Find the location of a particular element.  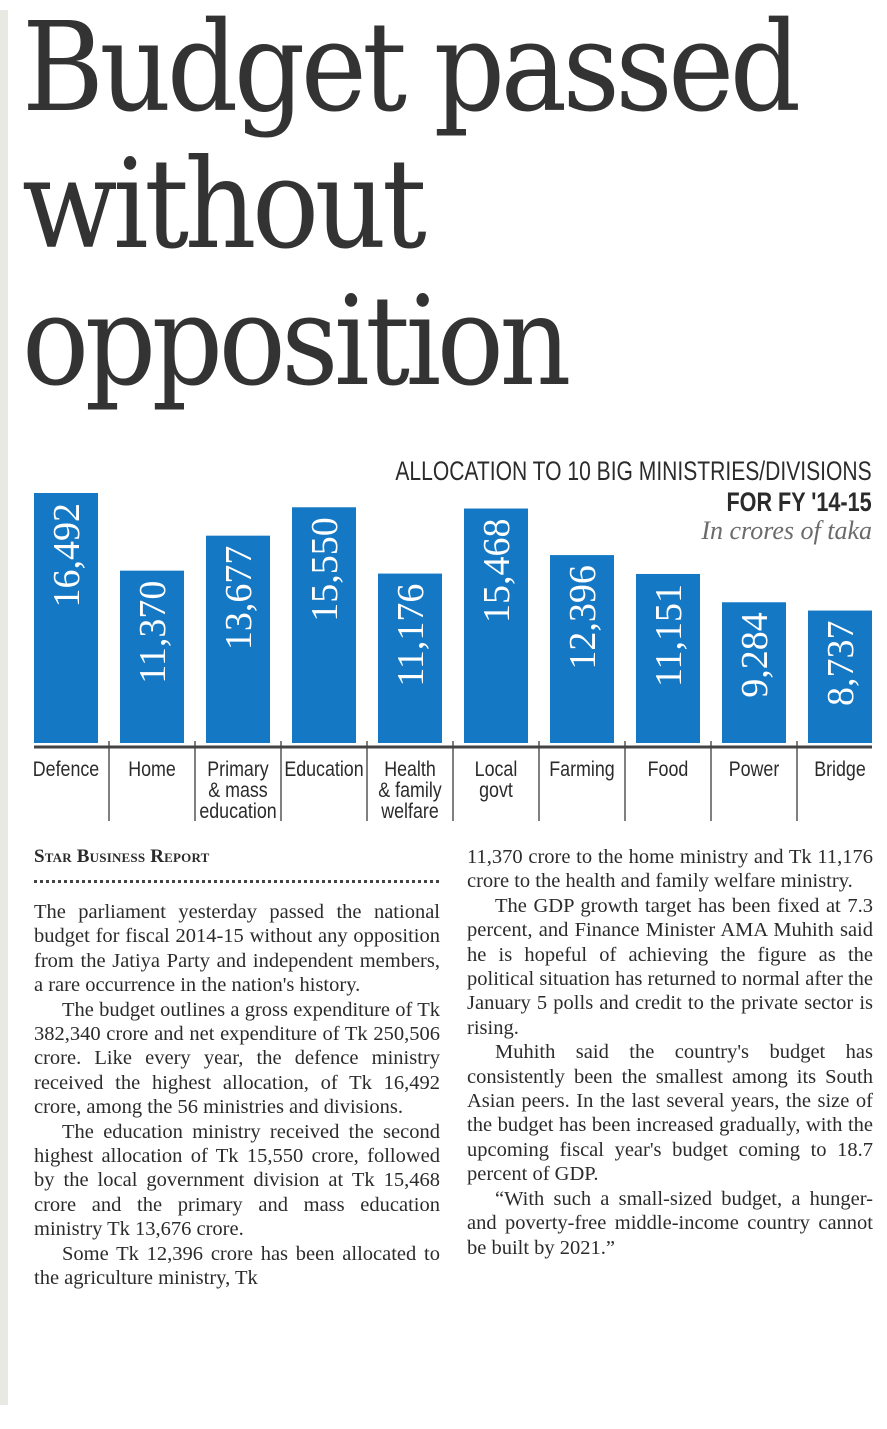

category-label: welfare is located at coordinates (409, 812).